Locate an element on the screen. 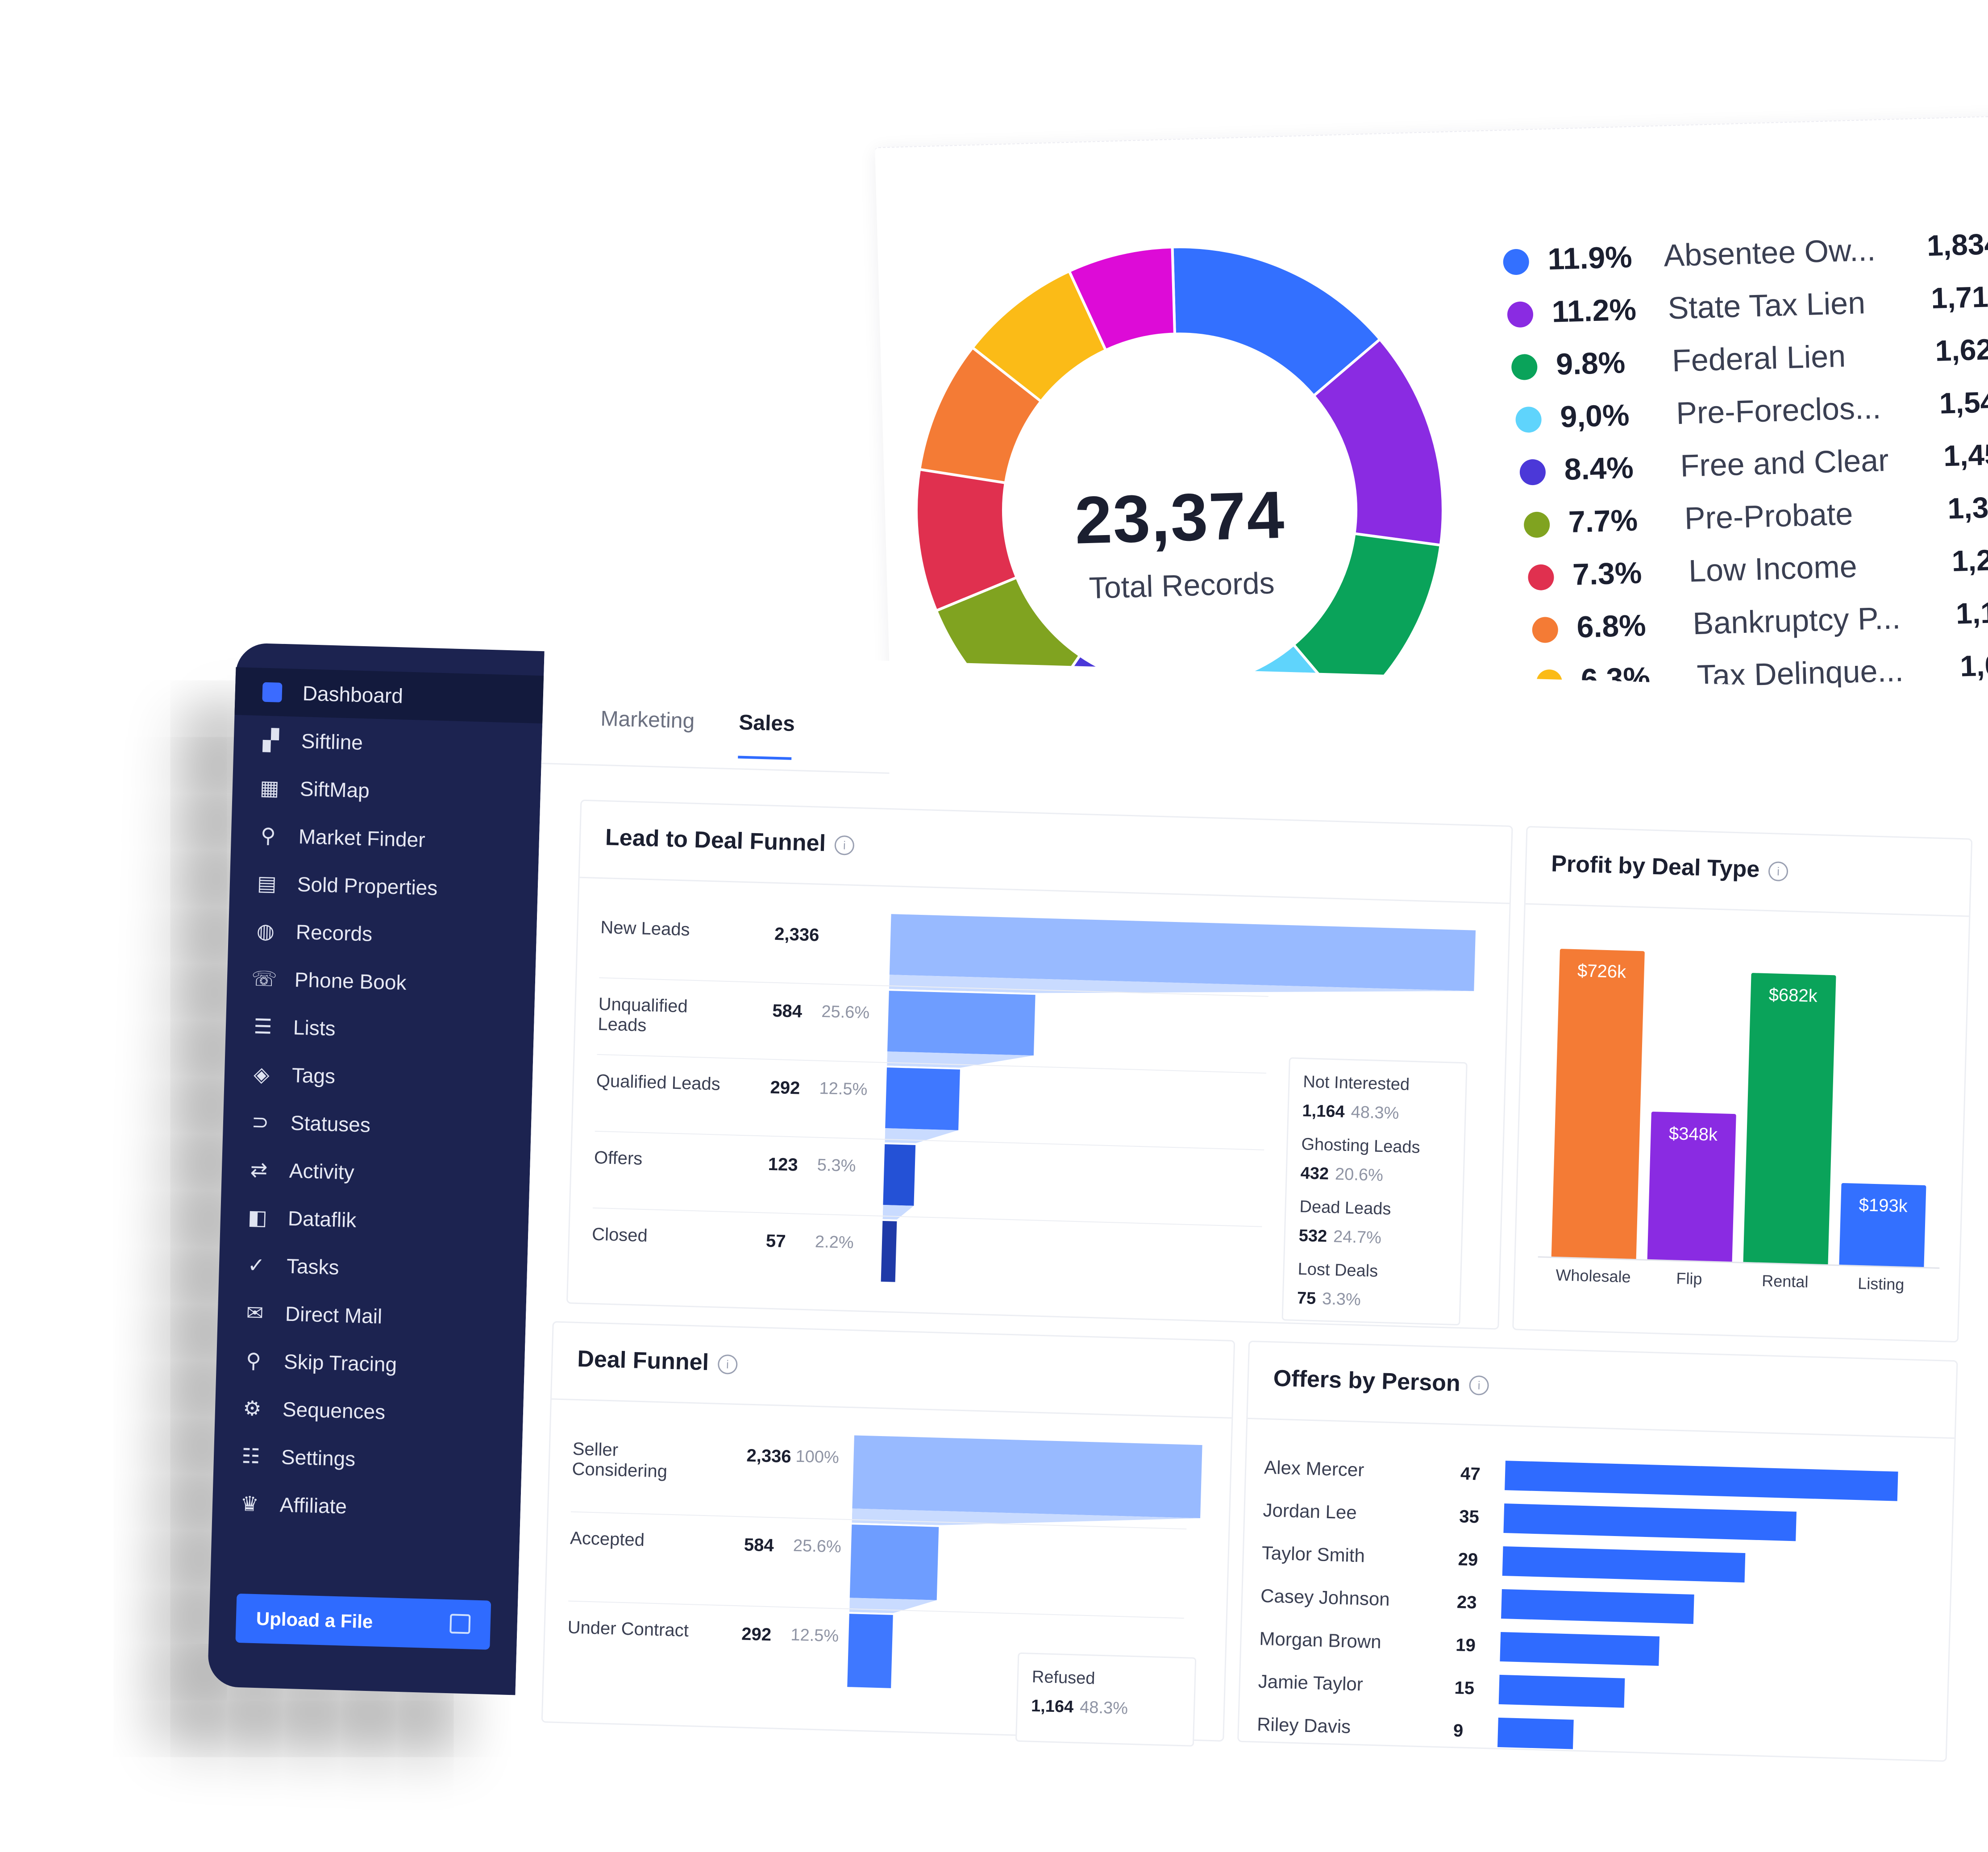 The height and width of the screenshot is (1852, 1988). sidebar-item-skip-tracing: ⚲ Skip Tracing is located at coordinates (370, 1363).